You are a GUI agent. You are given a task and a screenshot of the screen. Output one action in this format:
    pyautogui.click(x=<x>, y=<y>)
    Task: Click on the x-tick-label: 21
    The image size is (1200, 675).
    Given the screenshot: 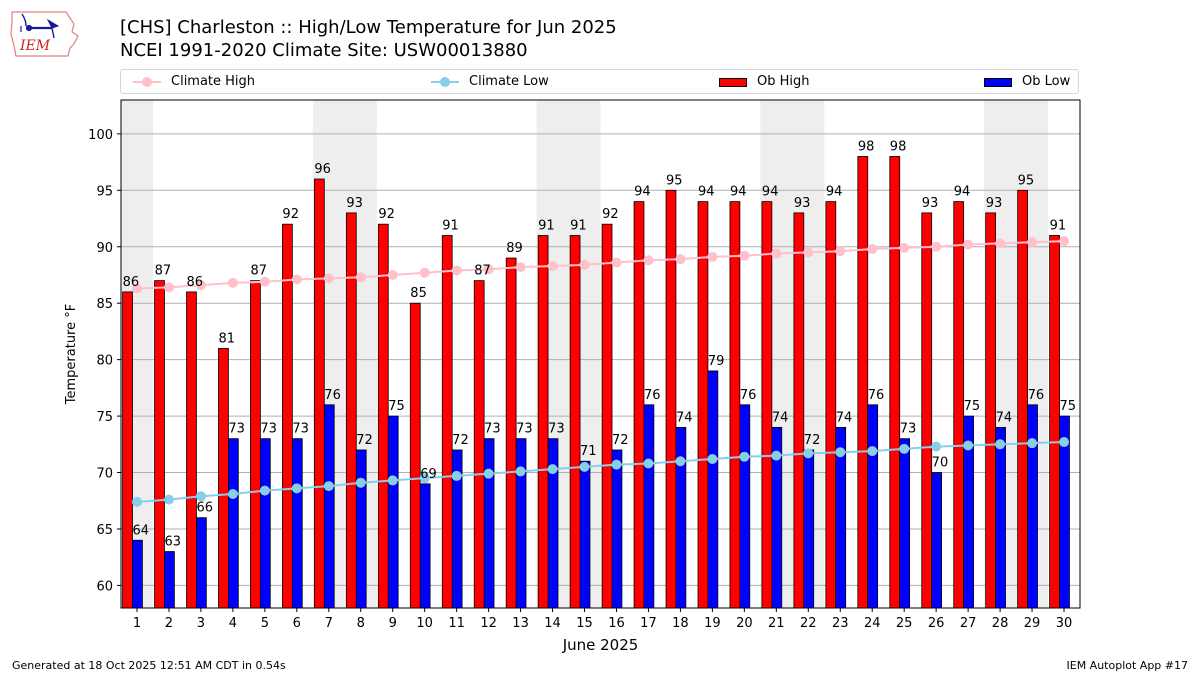 What is the action you would take?
    pyautogui.click(x=776, y=623)
    